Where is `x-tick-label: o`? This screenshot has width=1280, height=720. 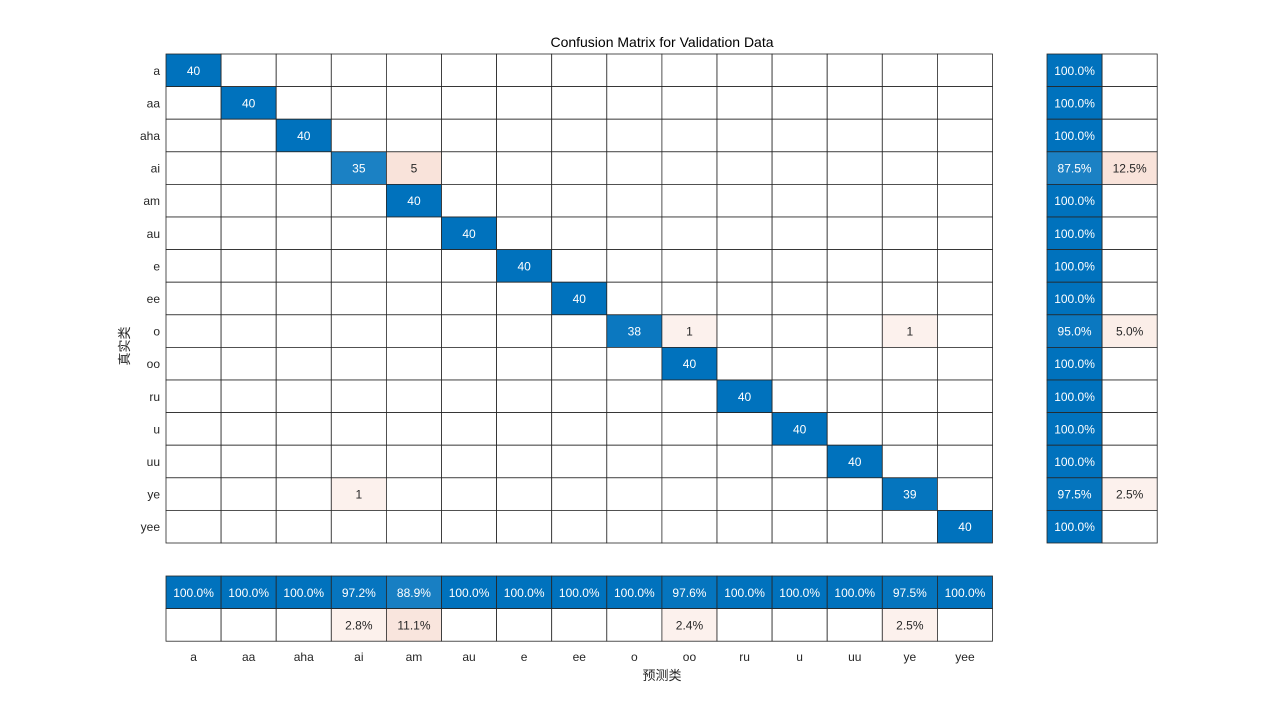
x-tick-label: o is located at coordinates (634, 657).